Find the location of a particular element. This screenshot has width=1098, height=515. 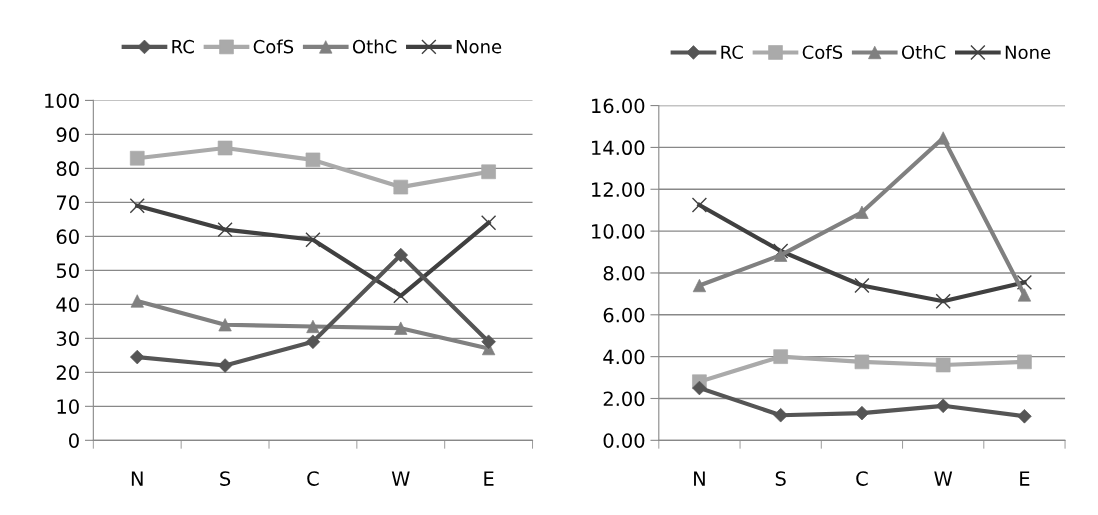

y-tick-label: 50 is located at coordinates (67, 271).